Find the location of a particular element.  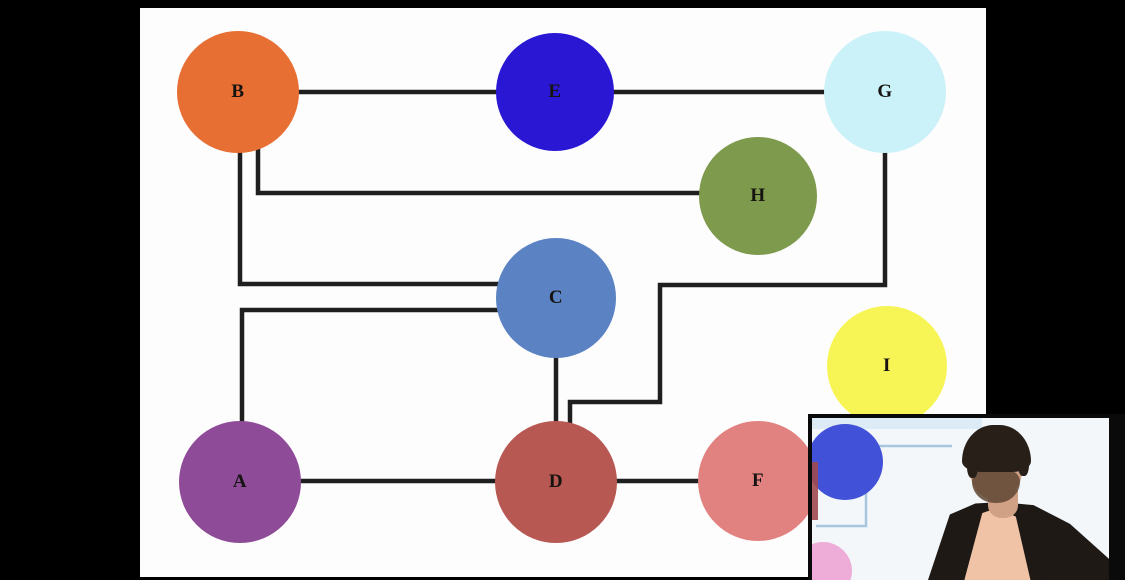

node-label: F is located at coordinates (758, 480).